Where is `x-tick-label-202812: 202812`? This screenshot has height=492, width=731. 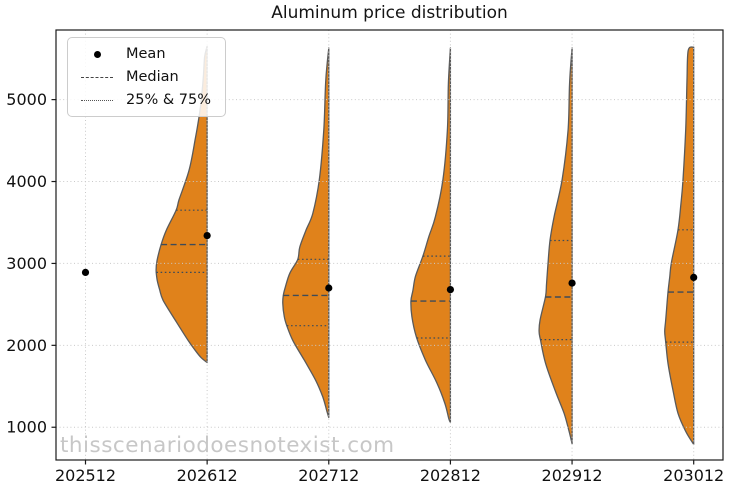 x-tick-label-202812: 202812 is located at coordinates (450, 475).